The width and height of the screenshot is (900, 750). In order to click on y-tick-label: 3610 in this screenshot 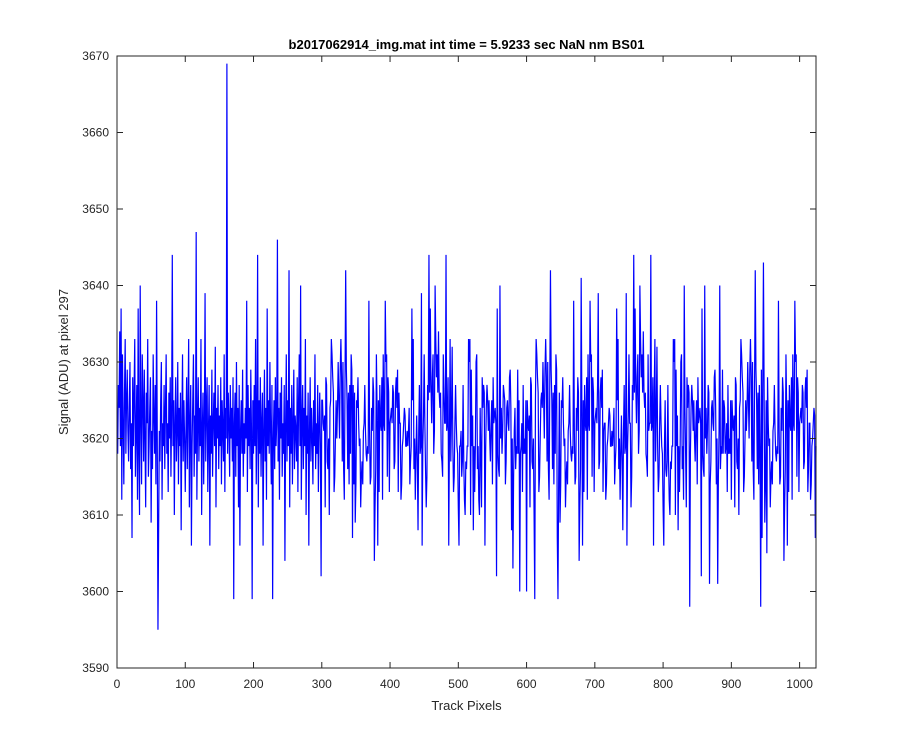, I will do `click(95, 515)`.